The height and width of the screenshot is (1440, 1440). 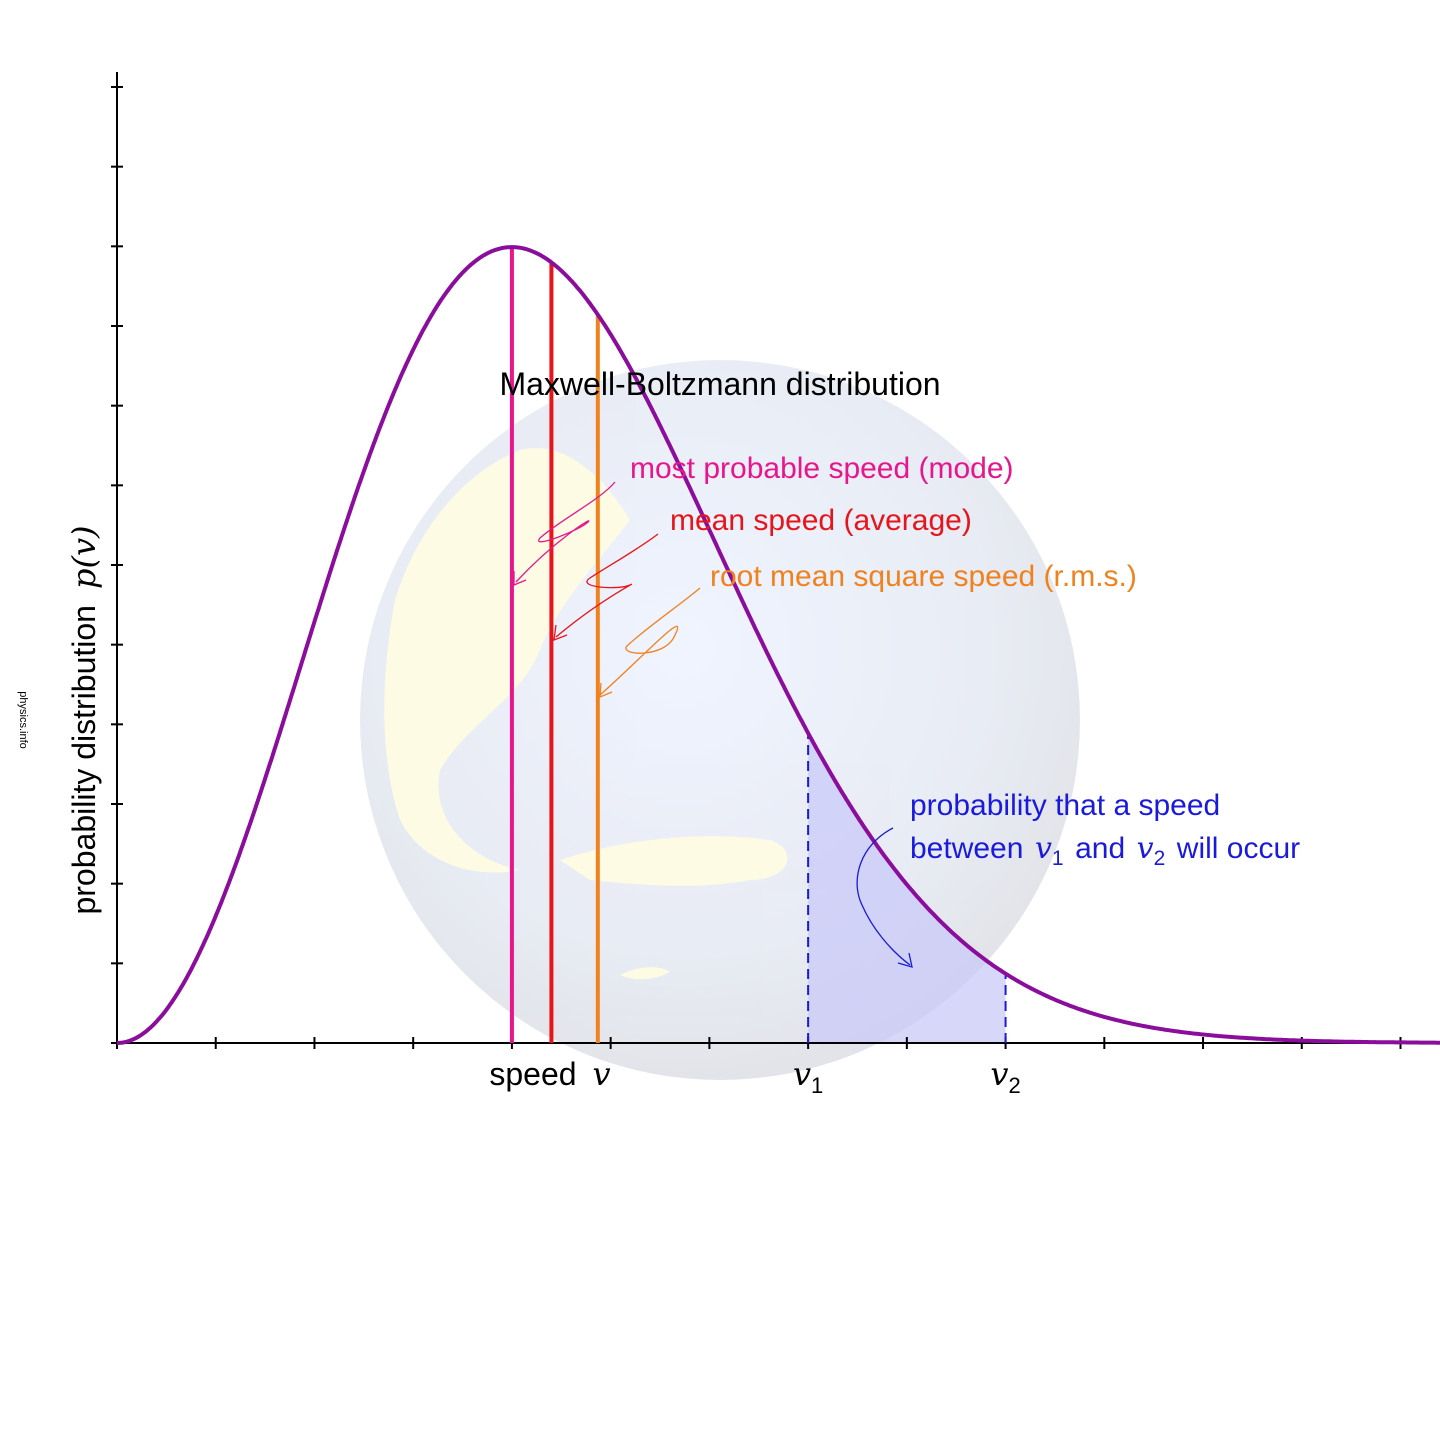 I want to click on x-axis-label: speed v, so click(x=549, y=1074).